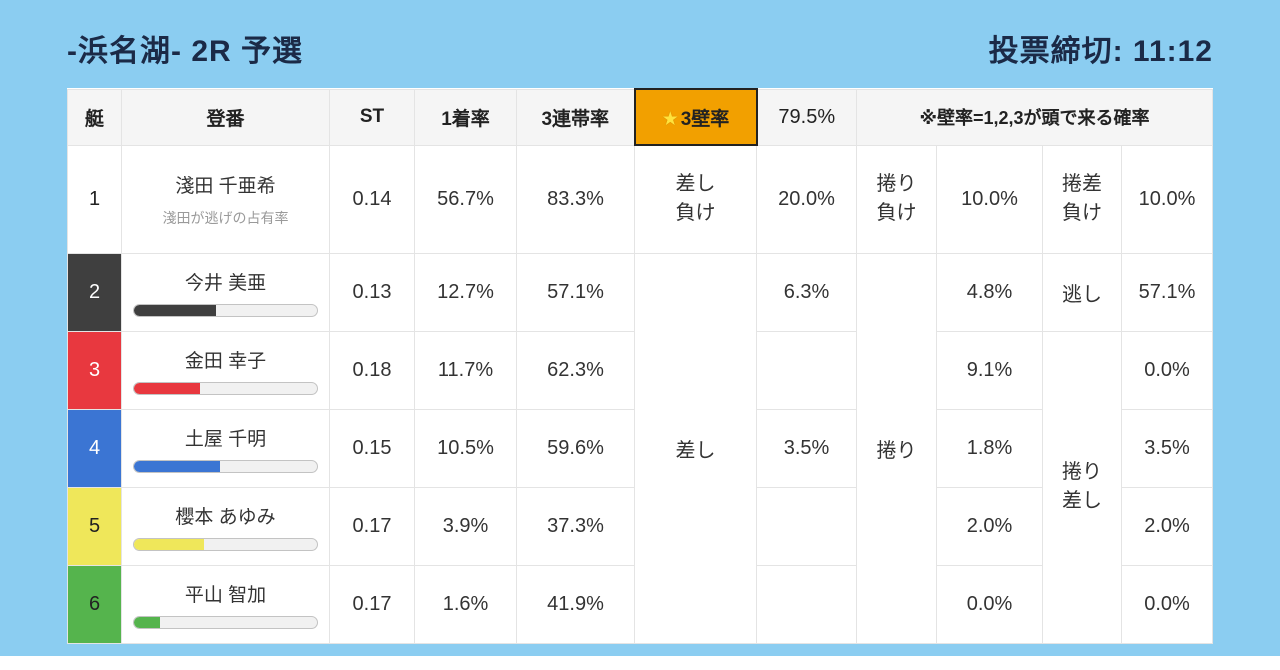 Image resolution: width=1280 pixels, height=670 pixels. Describe the element at coordinates (896, 448) in the screenshot. I see `tactic-label-makuri: 捲り` at that location.